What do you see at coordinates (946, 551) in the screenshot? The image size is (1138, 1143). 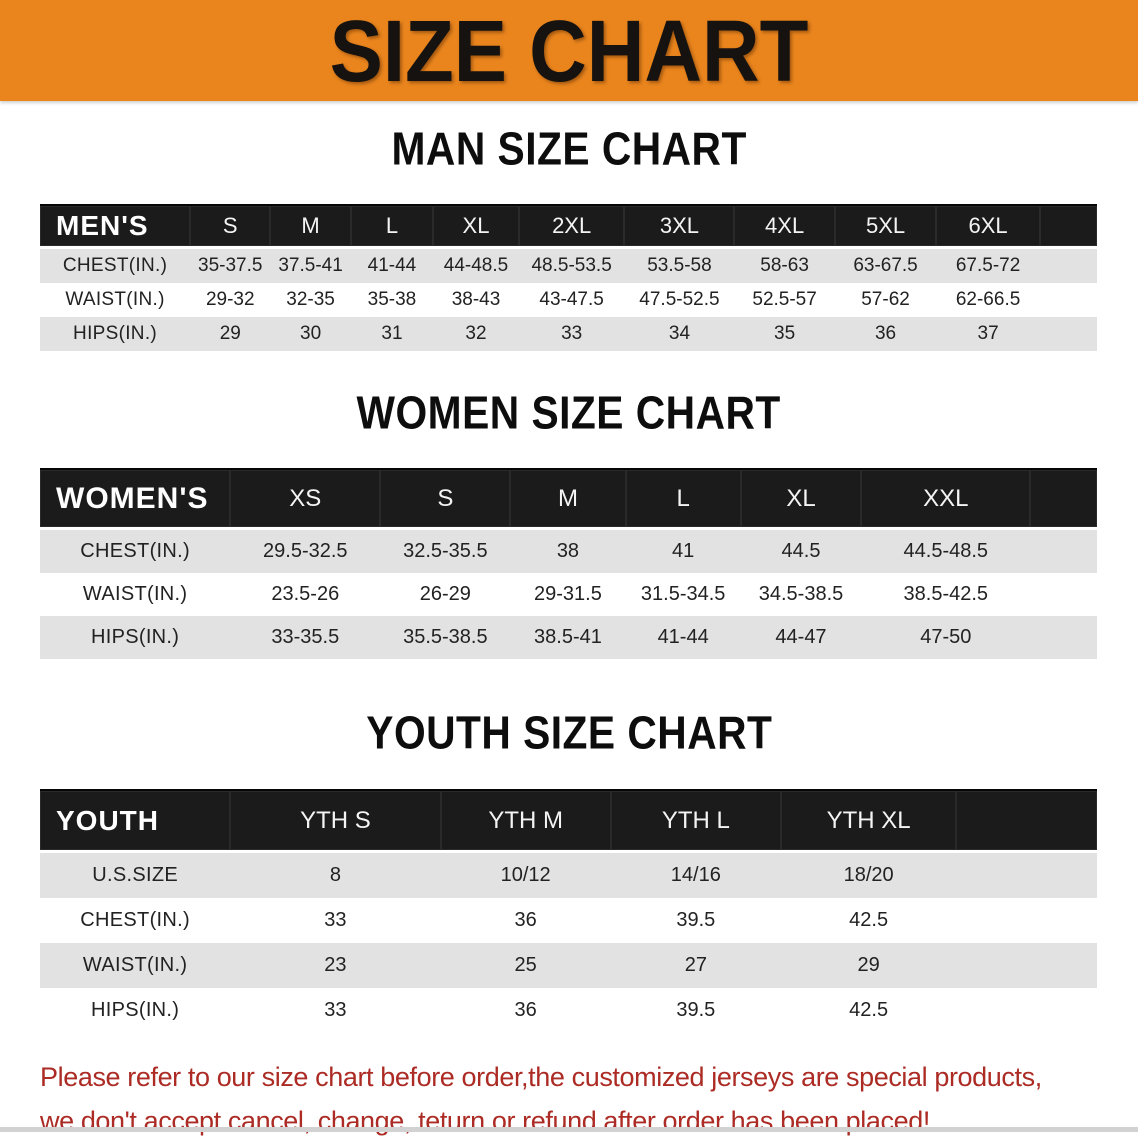 I see `size-value-cell: 44.5-48.5` at bounding box center [946, 551].